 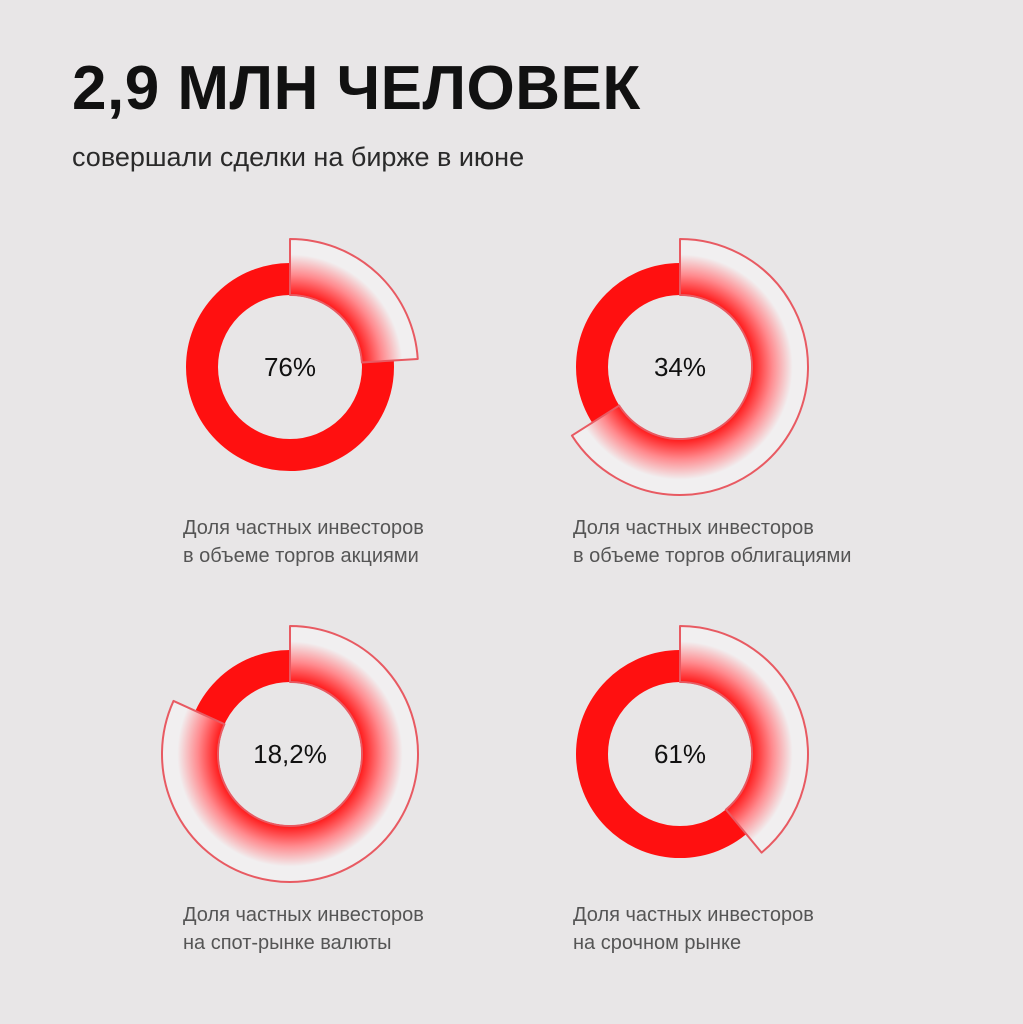 What do you see at coordinates (712, 556) in the screenshot?
I see `caption-line-2: в объеме торгов облигациями` at bounding box center [712, 556].